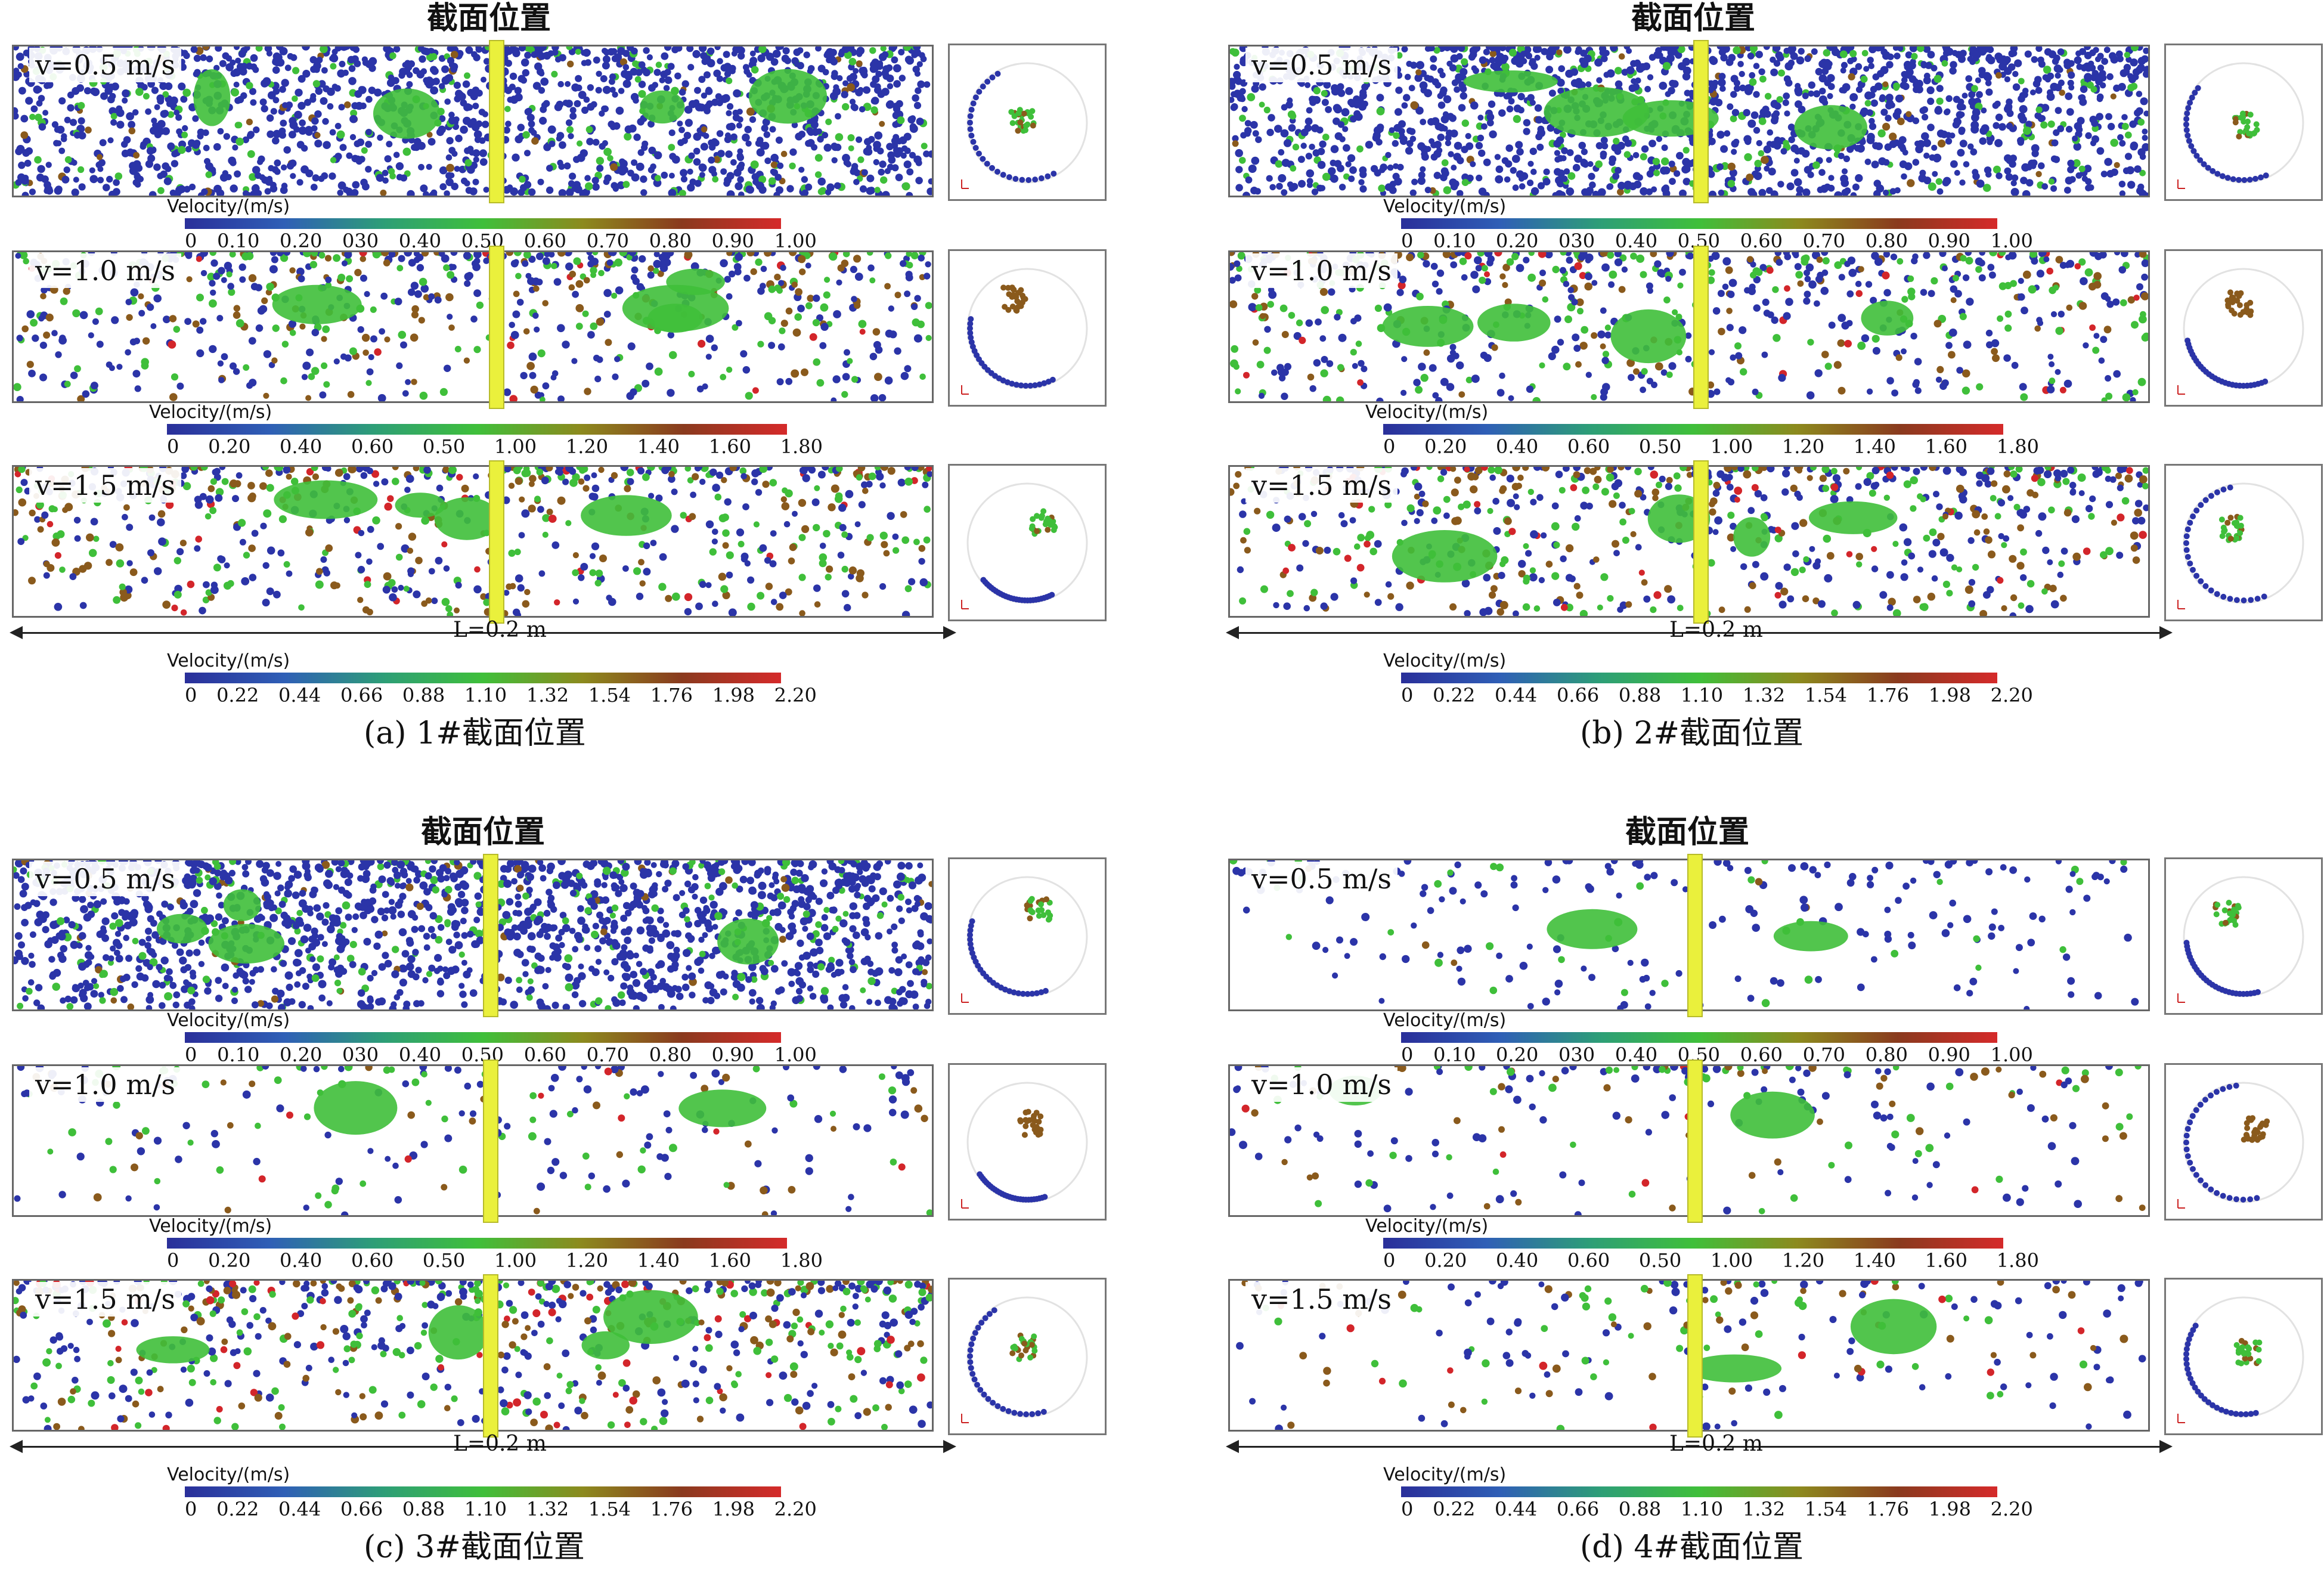 This screenshot has height=1589, width=2324. Describe the element at coordinates (1660, 1260) in the screenshot. I see `colorbar-tick-label: 0.50` at that location.